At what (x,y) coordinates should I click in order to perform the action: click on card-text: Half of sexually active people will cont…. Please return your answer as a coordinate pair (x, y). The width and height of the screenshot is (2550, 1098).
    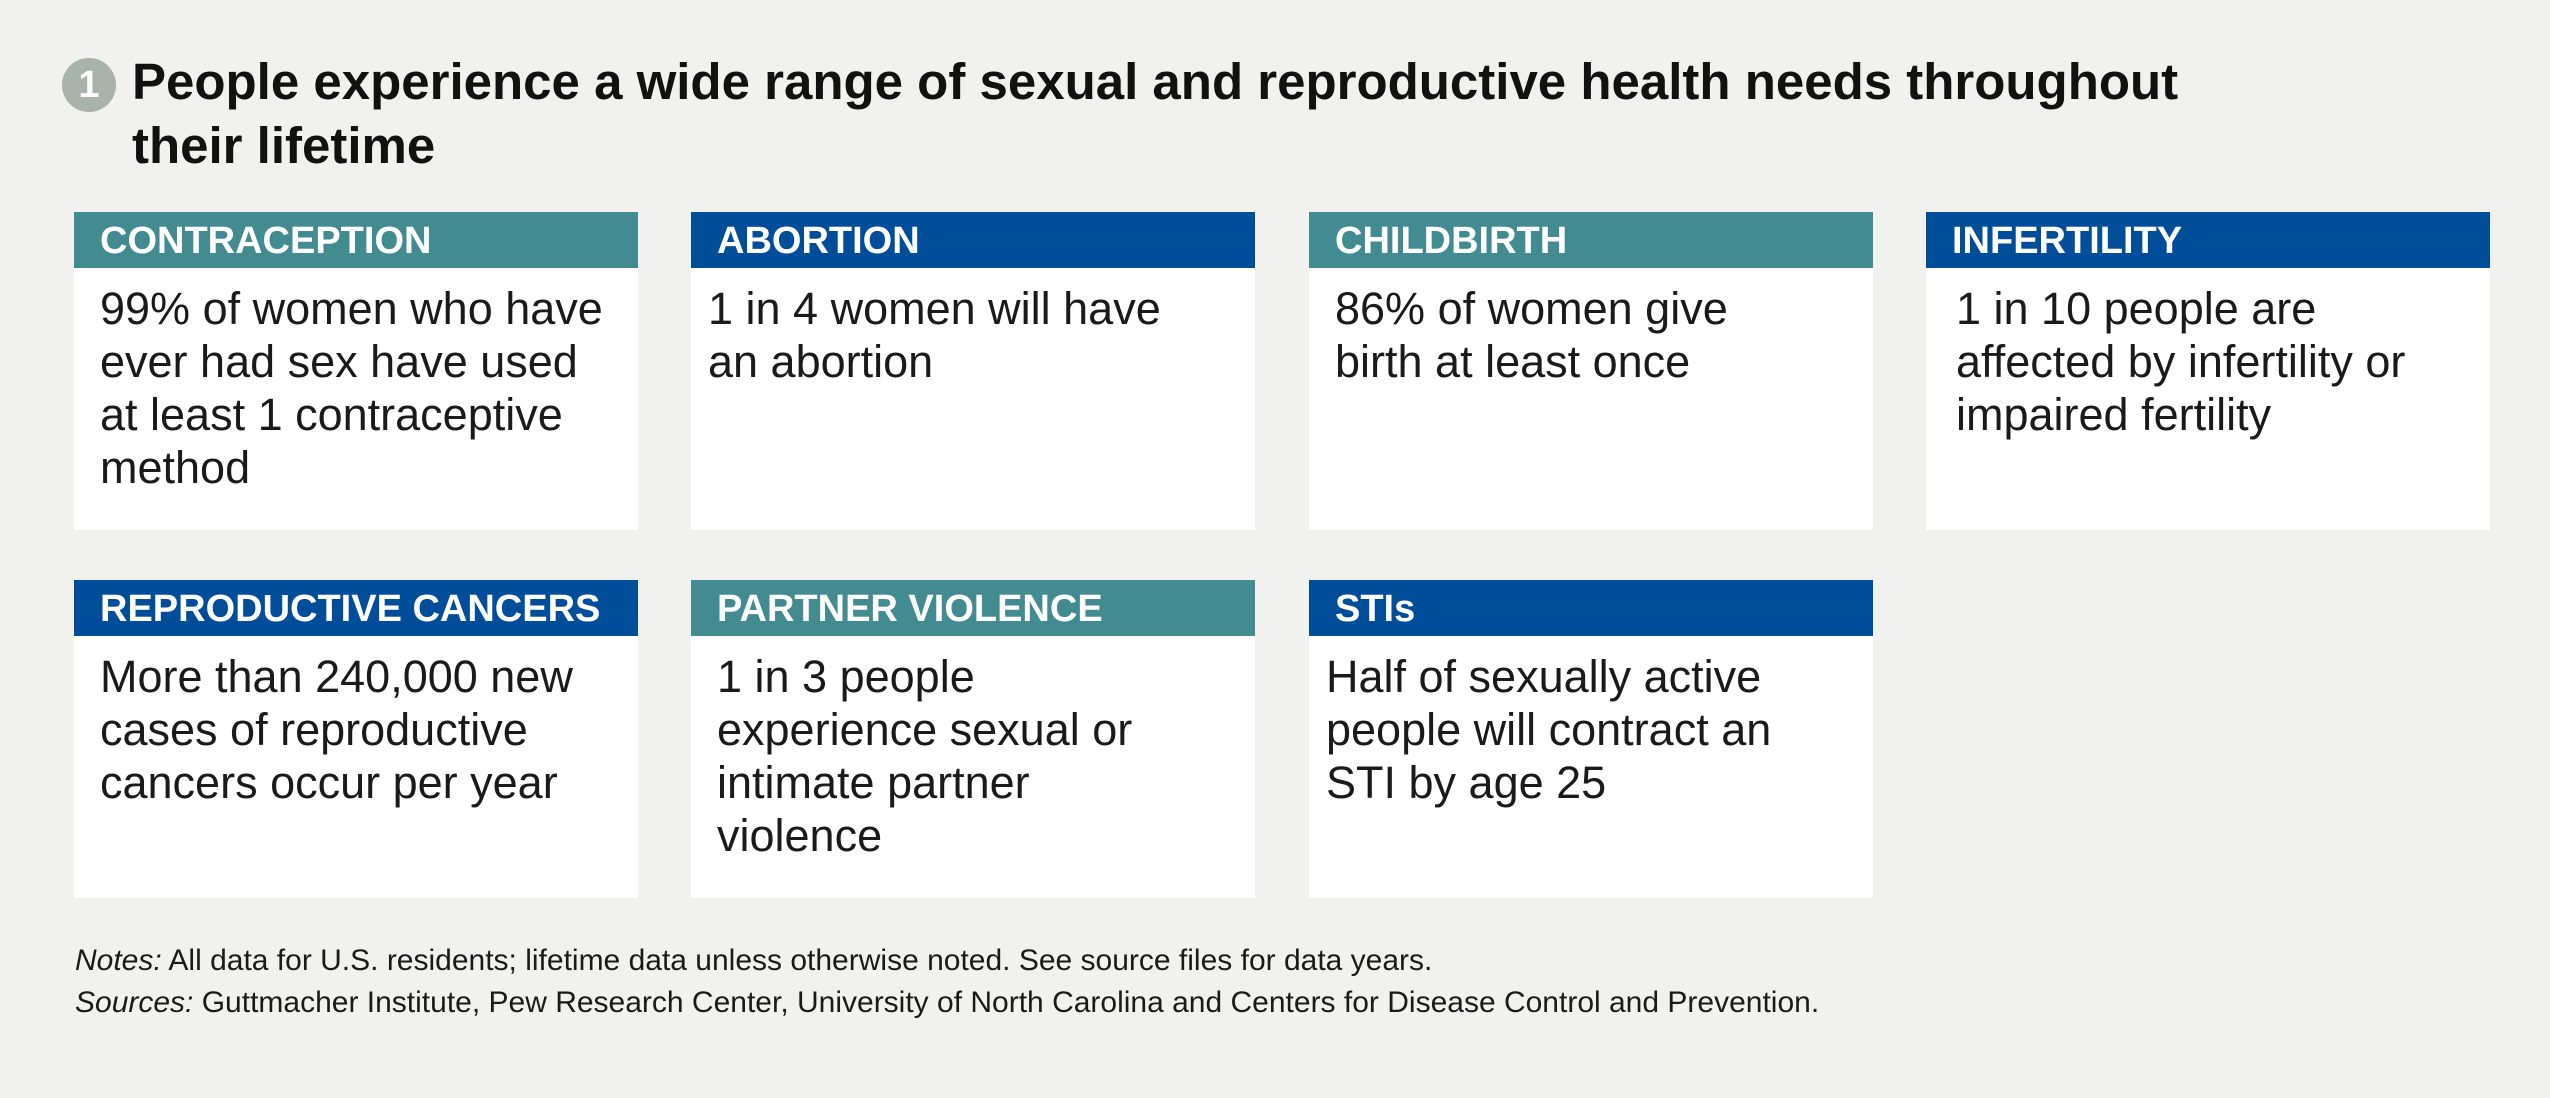
    Looking at the image, I should click on (1549, 729).